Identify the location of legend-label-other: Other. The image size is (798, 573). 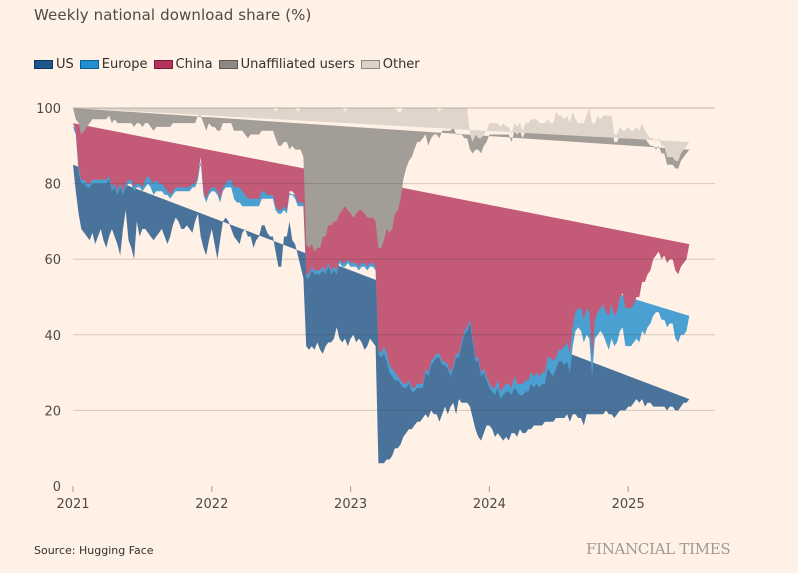
(401, 64).